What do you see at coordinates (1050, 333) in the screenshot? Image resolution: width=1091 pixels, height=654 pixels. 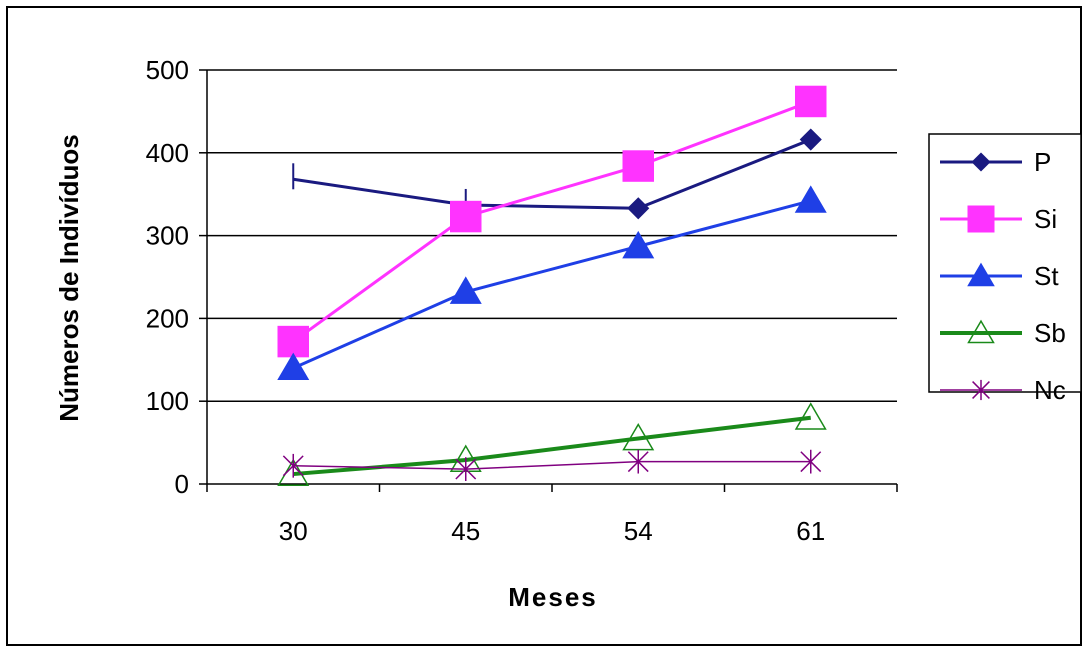 I see `legend-label: Sb` at bounding box center [1050, 333].